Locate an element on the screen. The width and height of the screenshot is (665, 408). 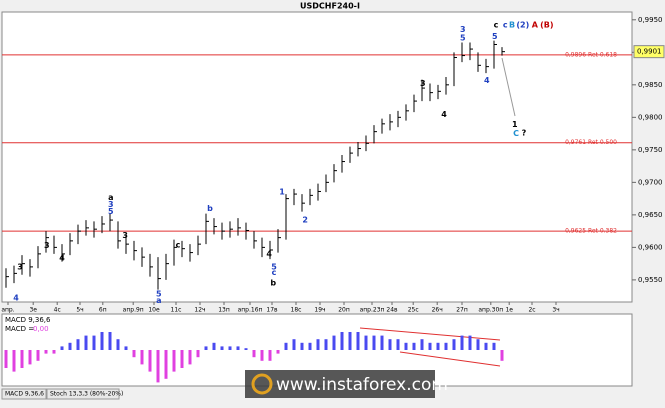
x-tick-label: 26ч is located at coordinates (437, 310).